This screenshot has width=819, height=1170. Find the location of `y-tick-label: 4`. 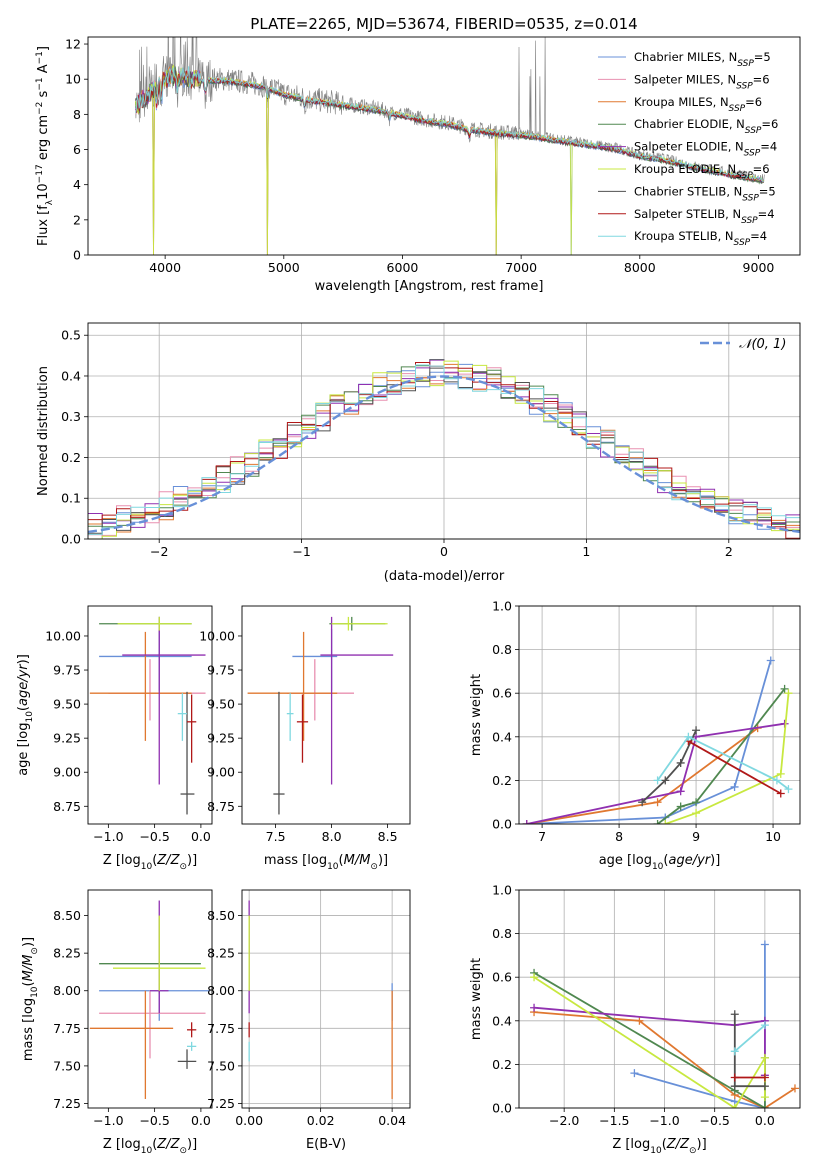

y-tick-label: 4 is located at coordinates (77, 184).